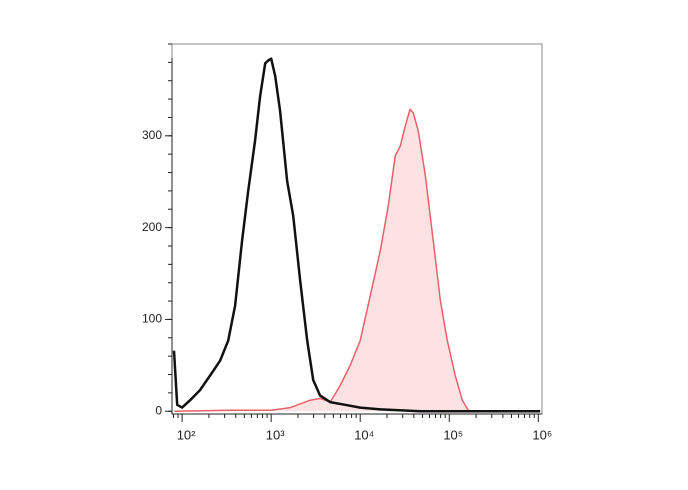 The width and height of the screenshot is (688, 490). I want to click on y-tick-label: 0, so click(158, 410).